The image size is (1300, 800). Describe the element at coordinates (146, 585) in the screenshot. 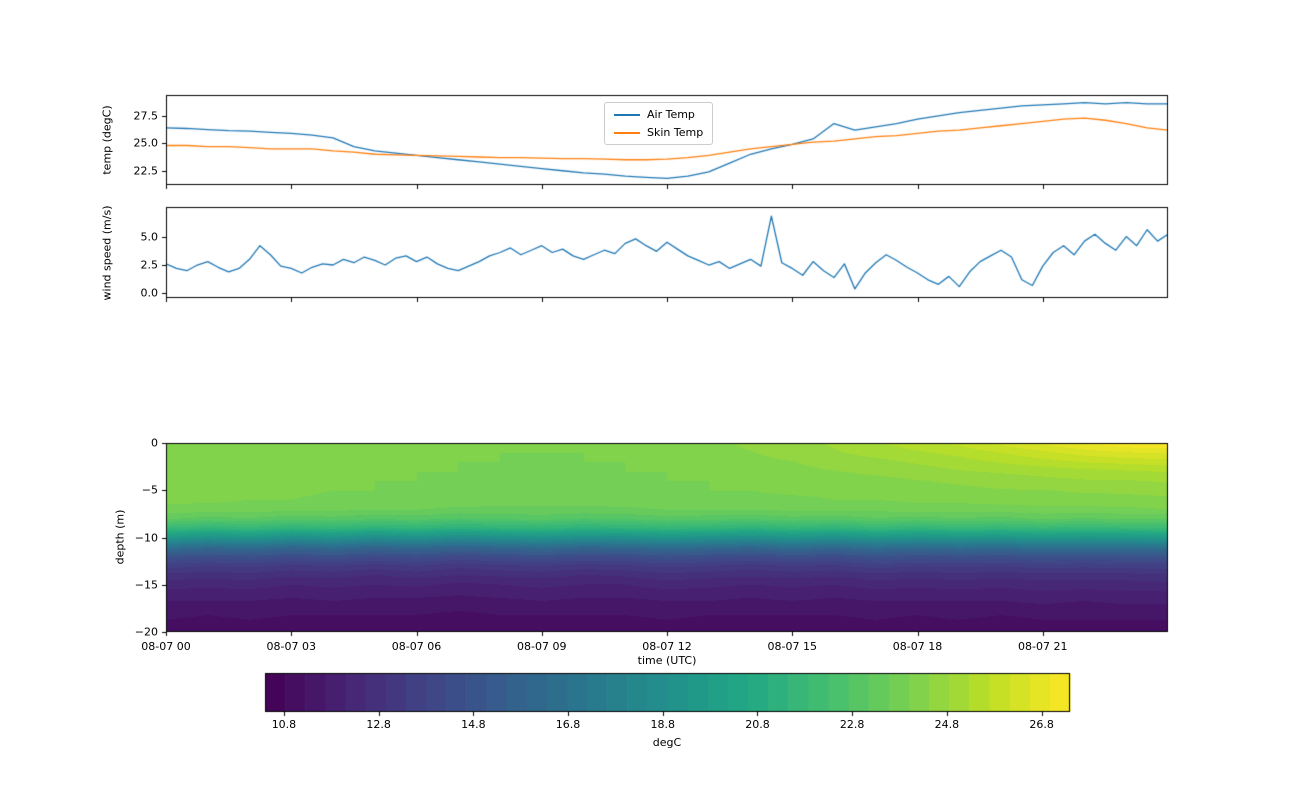

I see `tick-label: −15` at that location.